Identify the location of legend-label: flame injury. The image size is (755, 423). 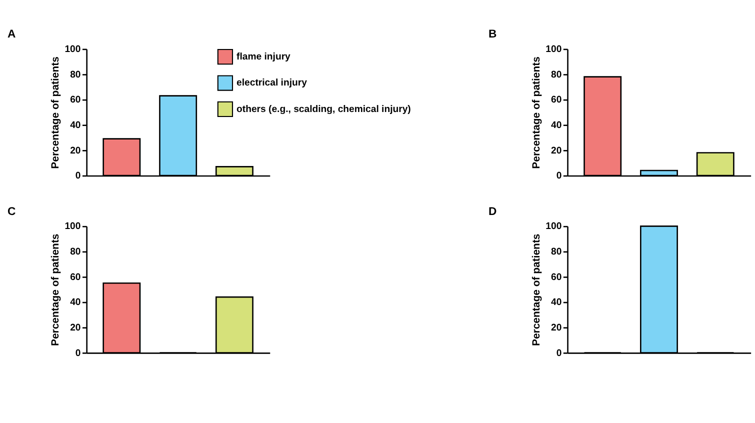
(264, 56).